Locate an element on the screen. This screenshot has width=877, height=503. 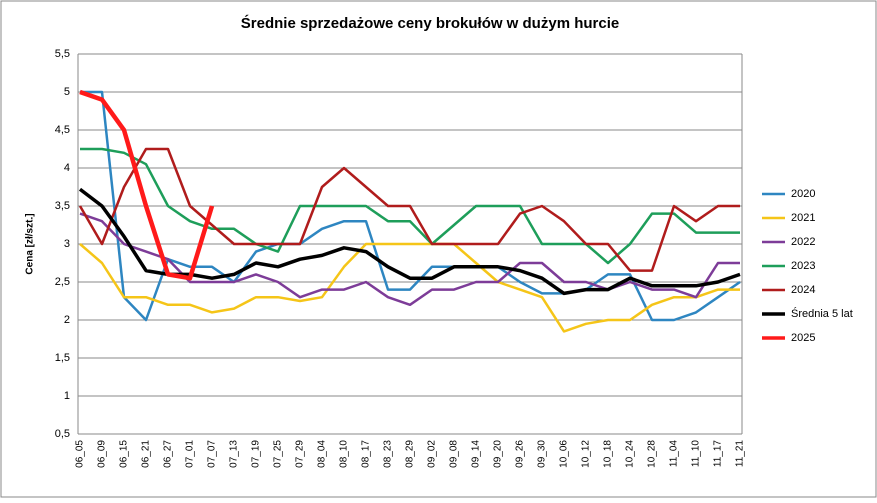
x-tick-label: 10_28 is located at coordinates (652, 454).